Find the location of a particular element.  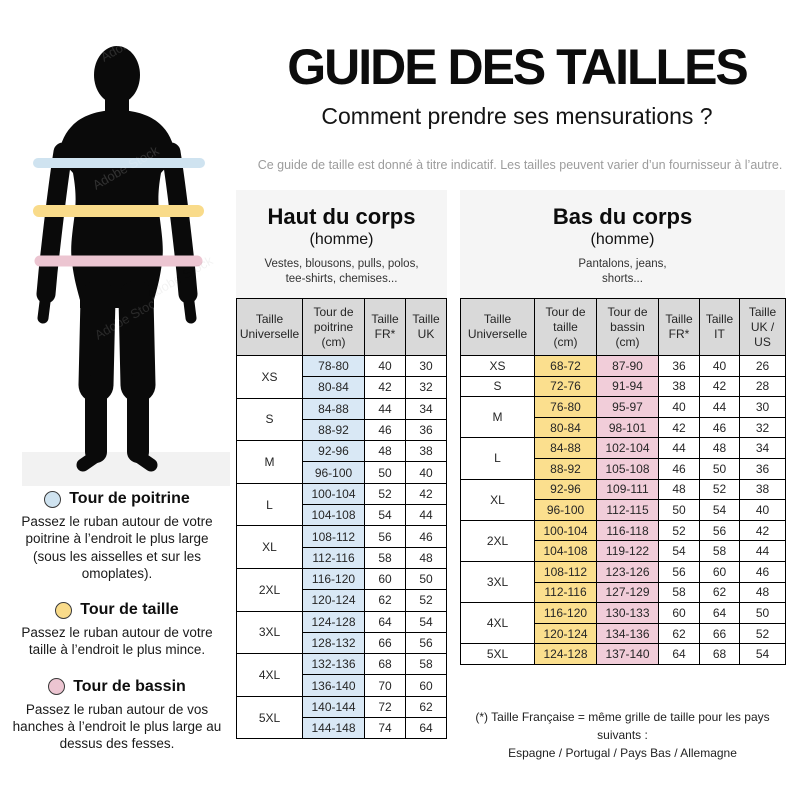

table-cell: 112-116 is located at coordinates (565, 592).